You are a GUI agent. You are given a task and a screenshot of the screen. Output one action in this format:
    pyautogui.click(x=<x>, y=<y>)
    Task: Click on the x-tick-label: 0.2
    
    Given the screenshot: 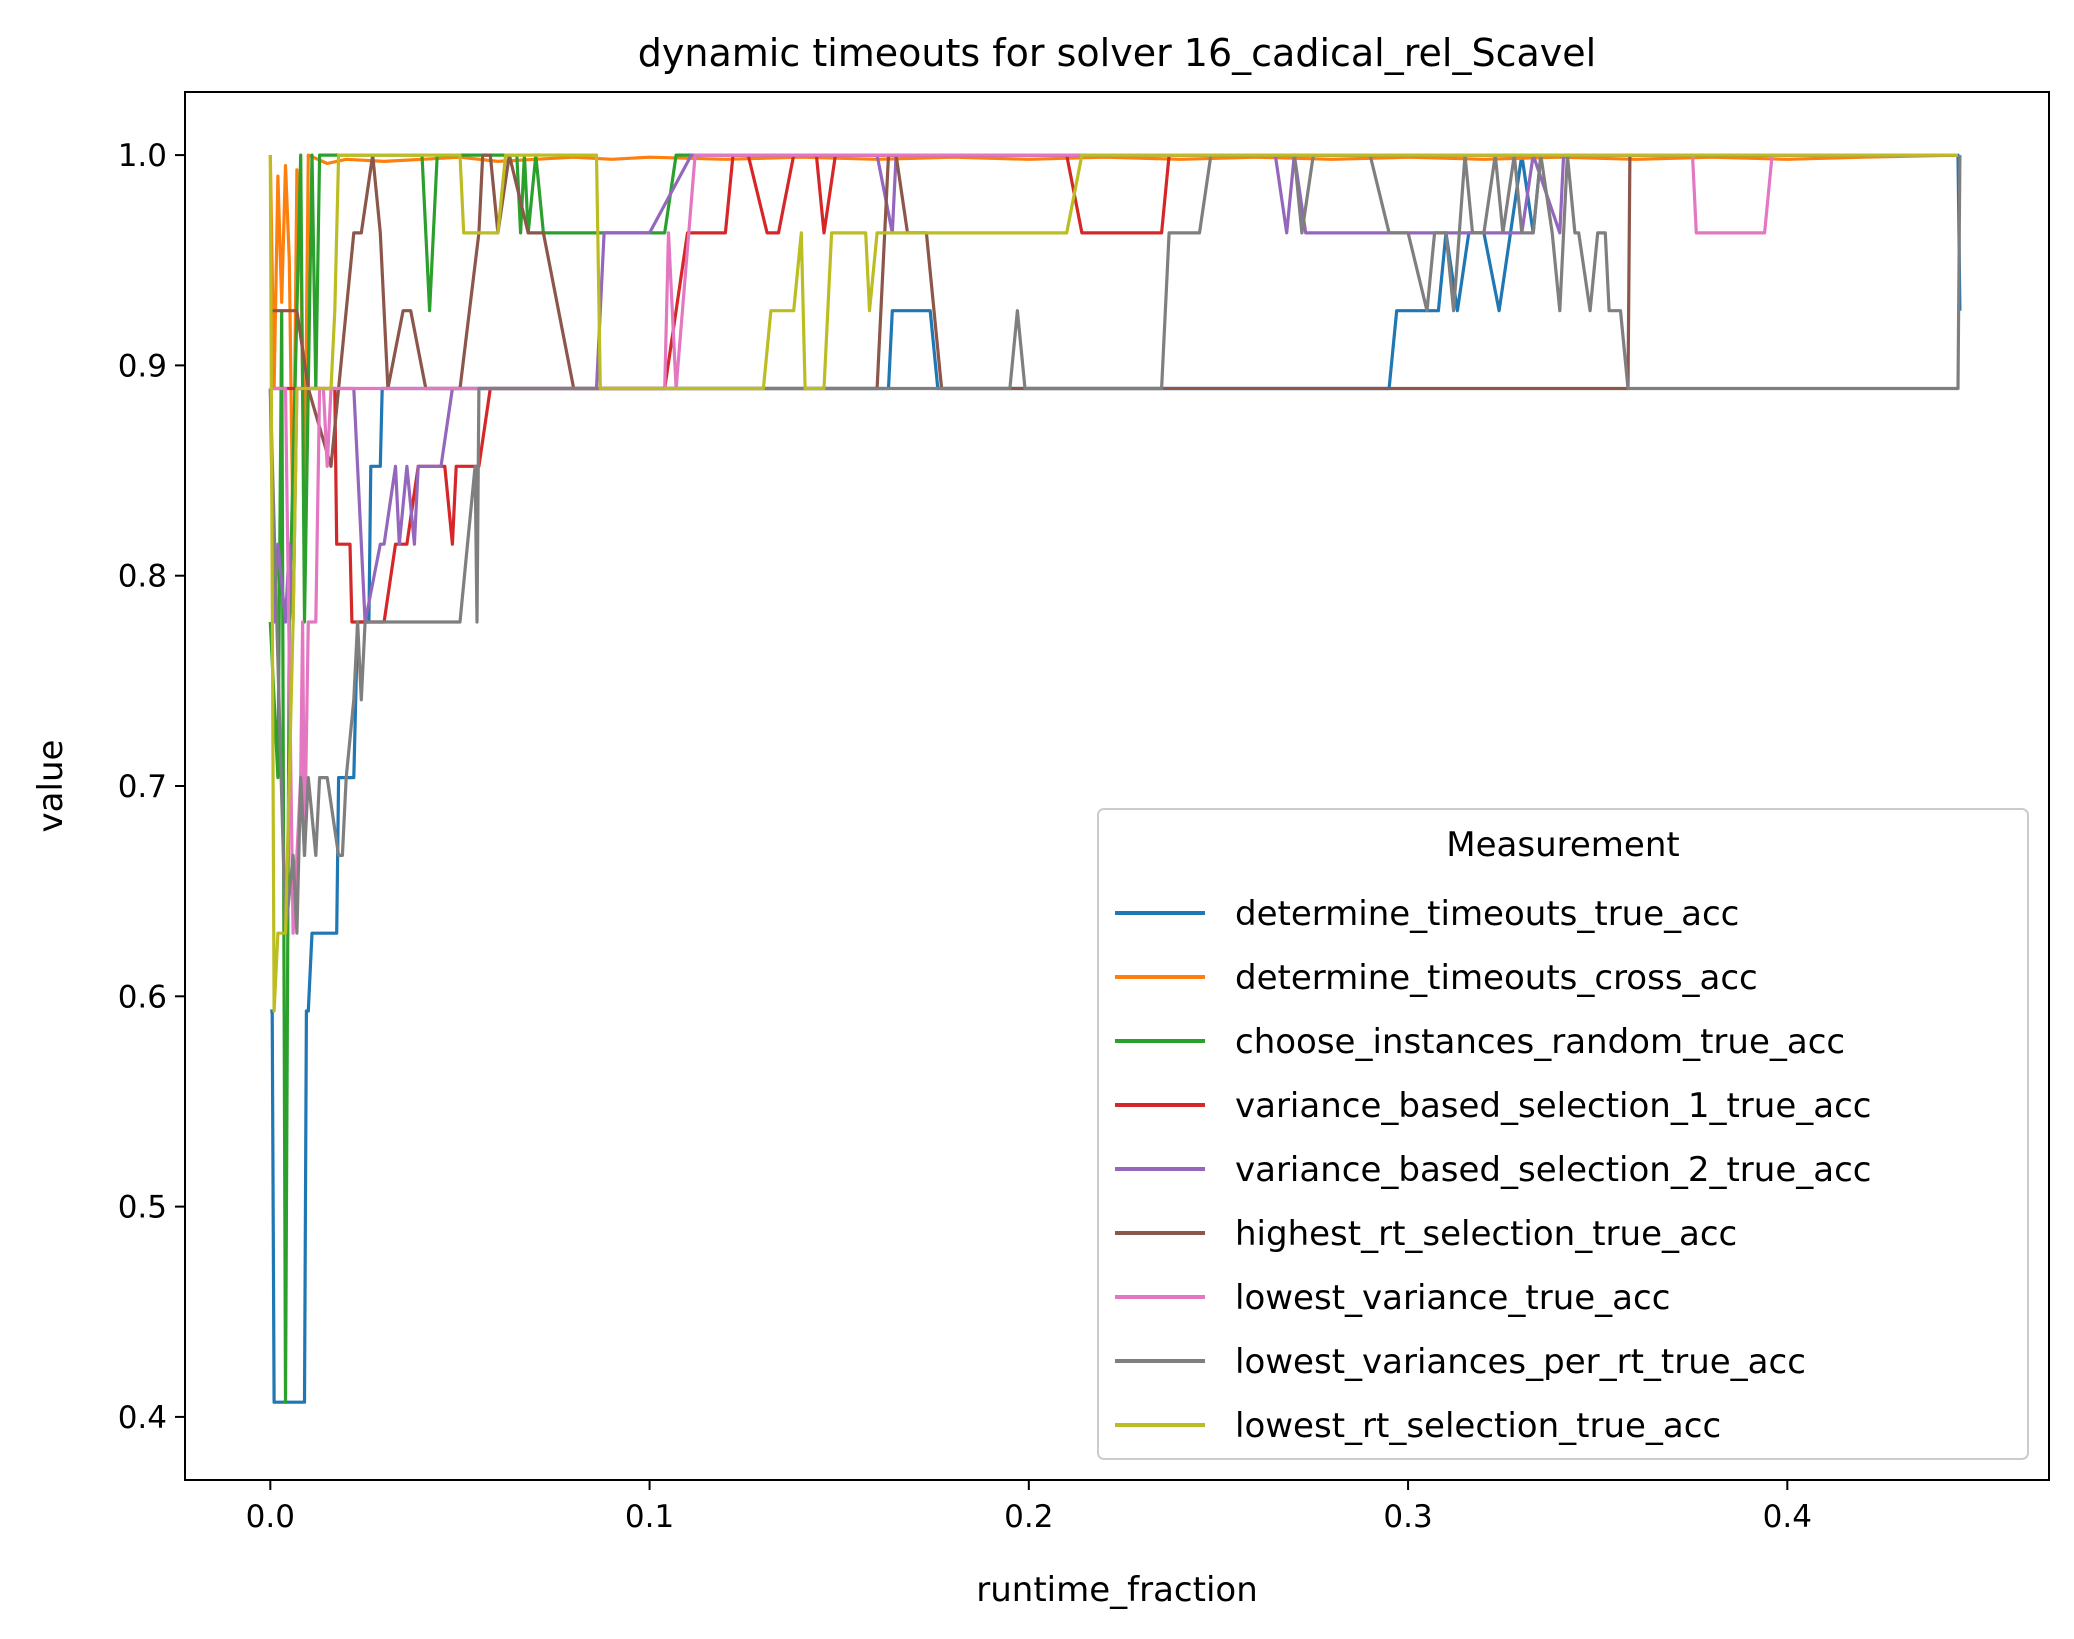 What is the action you would take?
    pyautogui.click(x=1028, y=1517)
    